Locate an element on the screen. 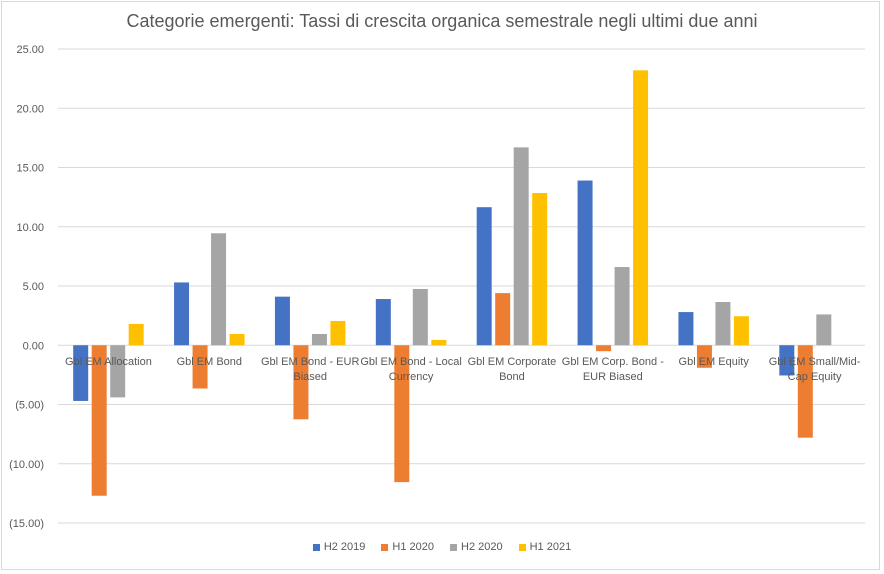 The width and height of the screenshot is (884, 574). category-label: Gbl EM Bond is located at coordinates (209, 362).